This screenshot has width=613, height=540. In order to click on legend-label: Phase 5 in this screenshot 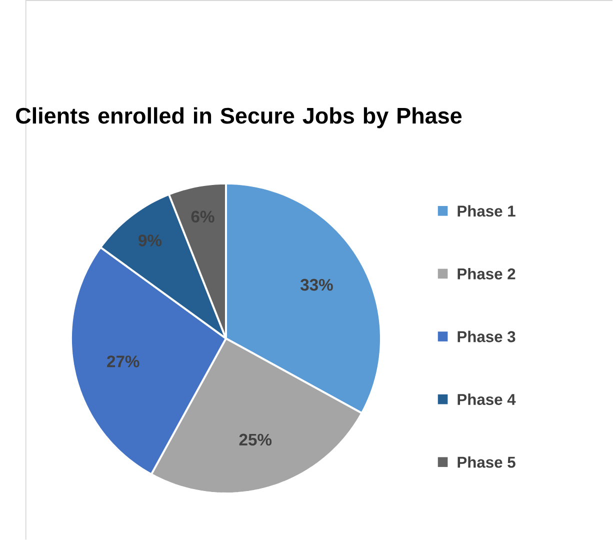, I will do `click(487, 462)`.